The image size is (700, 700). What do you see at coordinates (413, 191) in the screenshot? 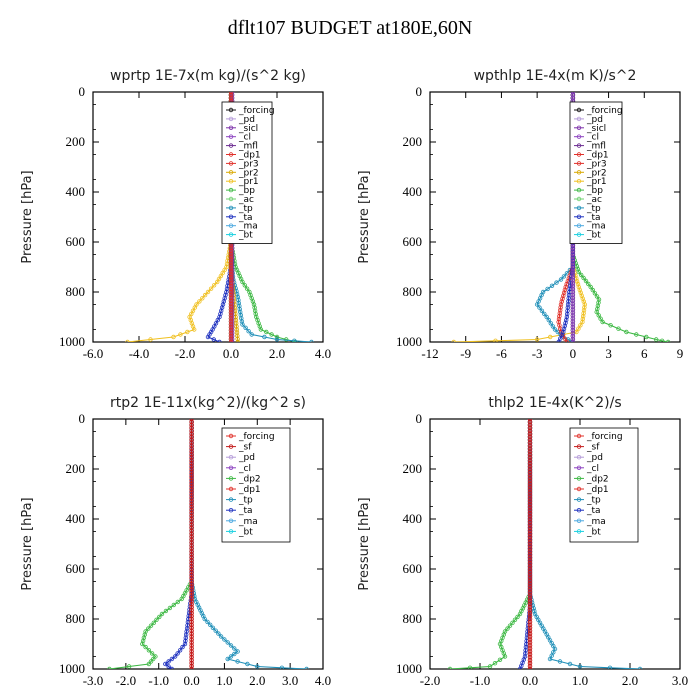
I see `y-tick-label: 400` at bounding box center [413, 191].